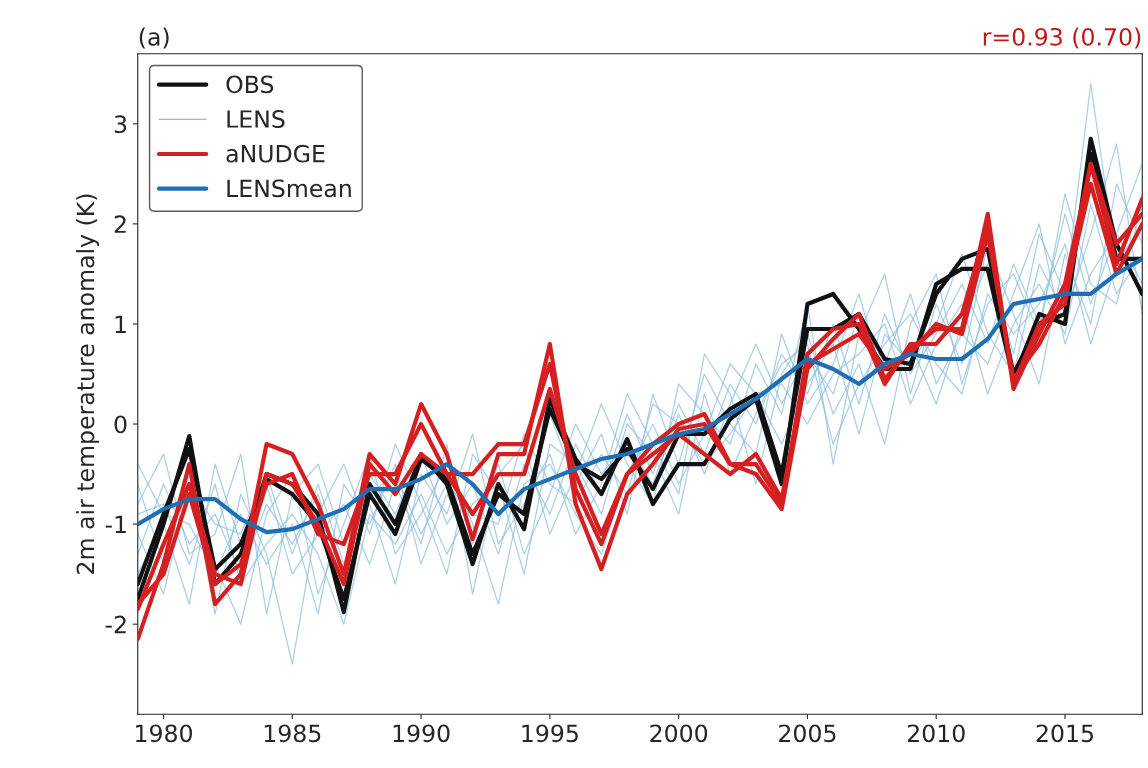  What do you see at coordinates (120, 324) in the screenshot?
I see `y-tick-label: 1` at bounding box center [120, 324].